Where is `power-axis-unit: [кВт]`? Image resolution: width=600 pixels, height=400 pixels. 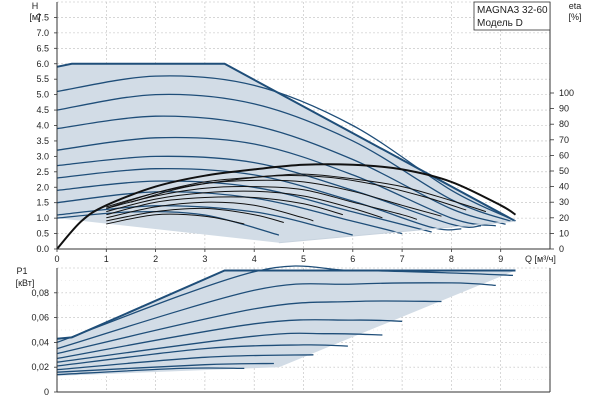 power-axis-unit: [кВт] is located at coordinates (25, 283).